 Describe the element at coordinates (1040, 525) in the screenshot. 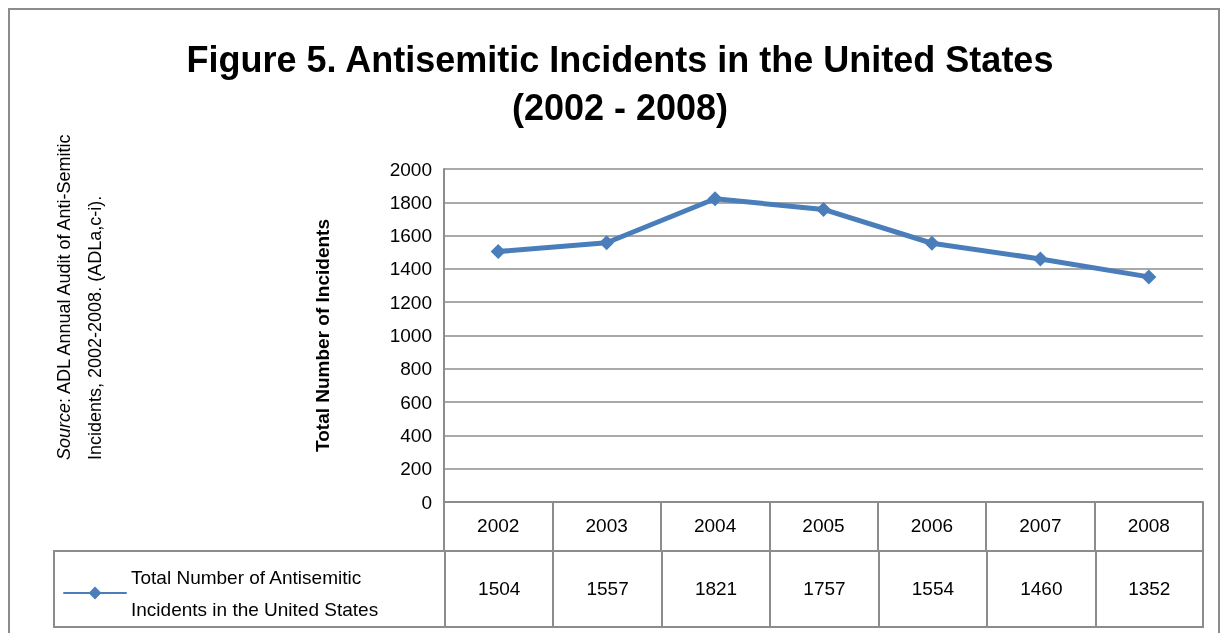

I see `x-tick-label: 2007` at that location.